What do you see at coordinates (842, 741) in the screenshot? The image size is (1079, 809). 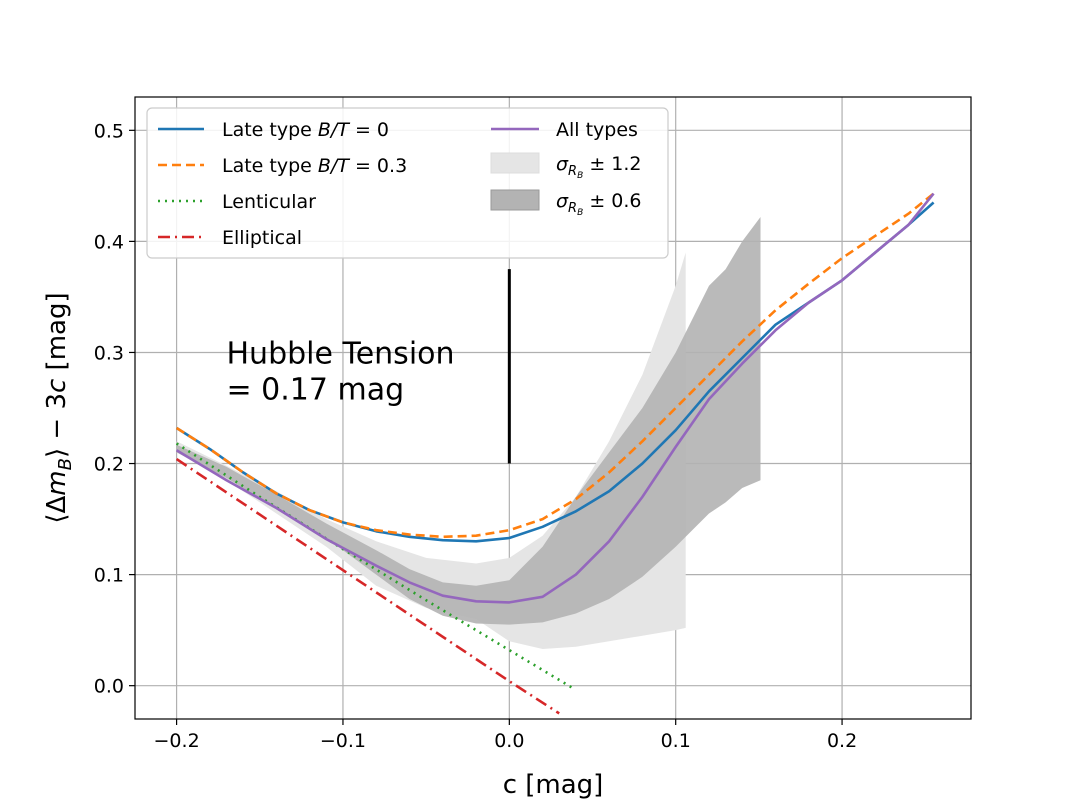 I see `x-tick-label: 0.2` at bounding box center [842, 741].